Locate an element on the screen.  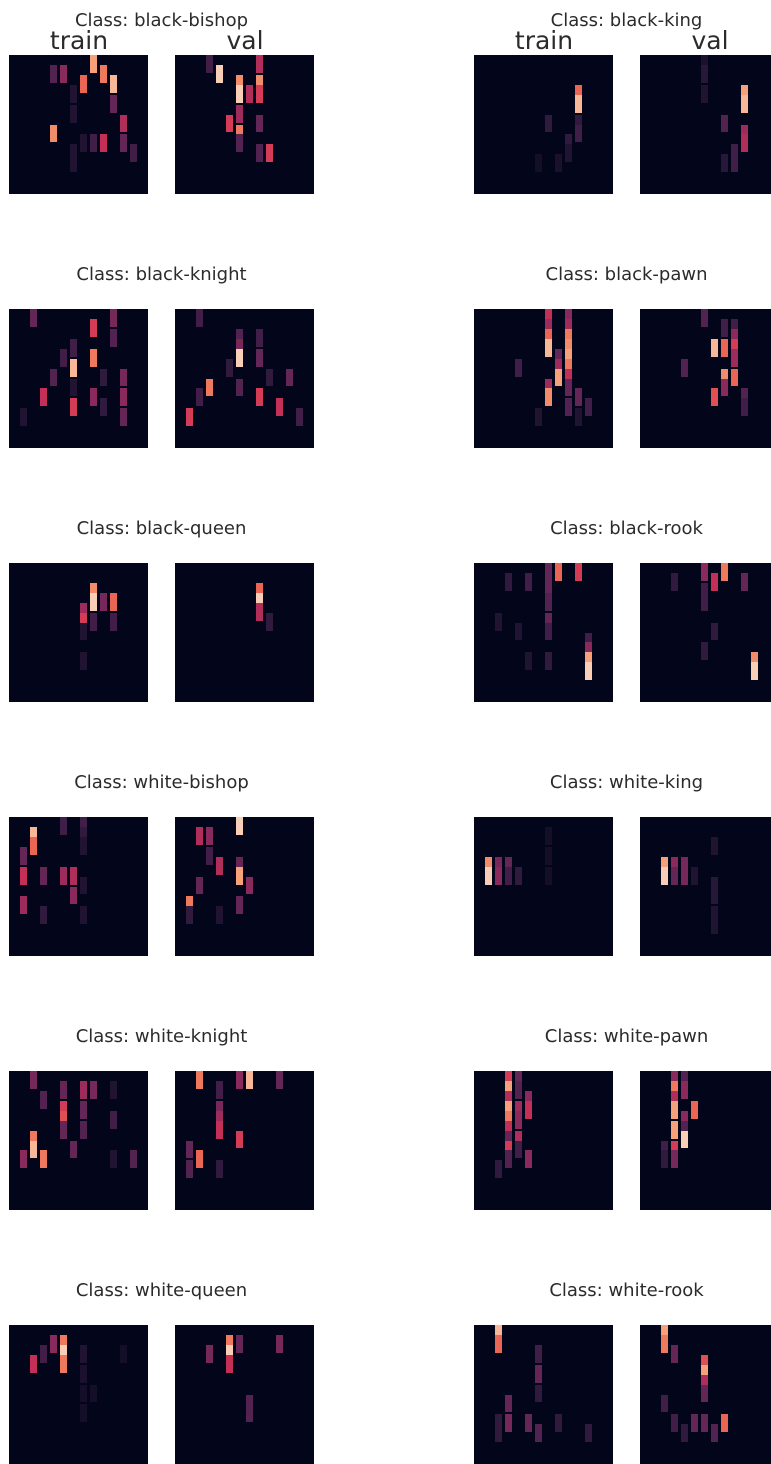
heatmap-title: Class: black-king is located at coordinates (626, 20).